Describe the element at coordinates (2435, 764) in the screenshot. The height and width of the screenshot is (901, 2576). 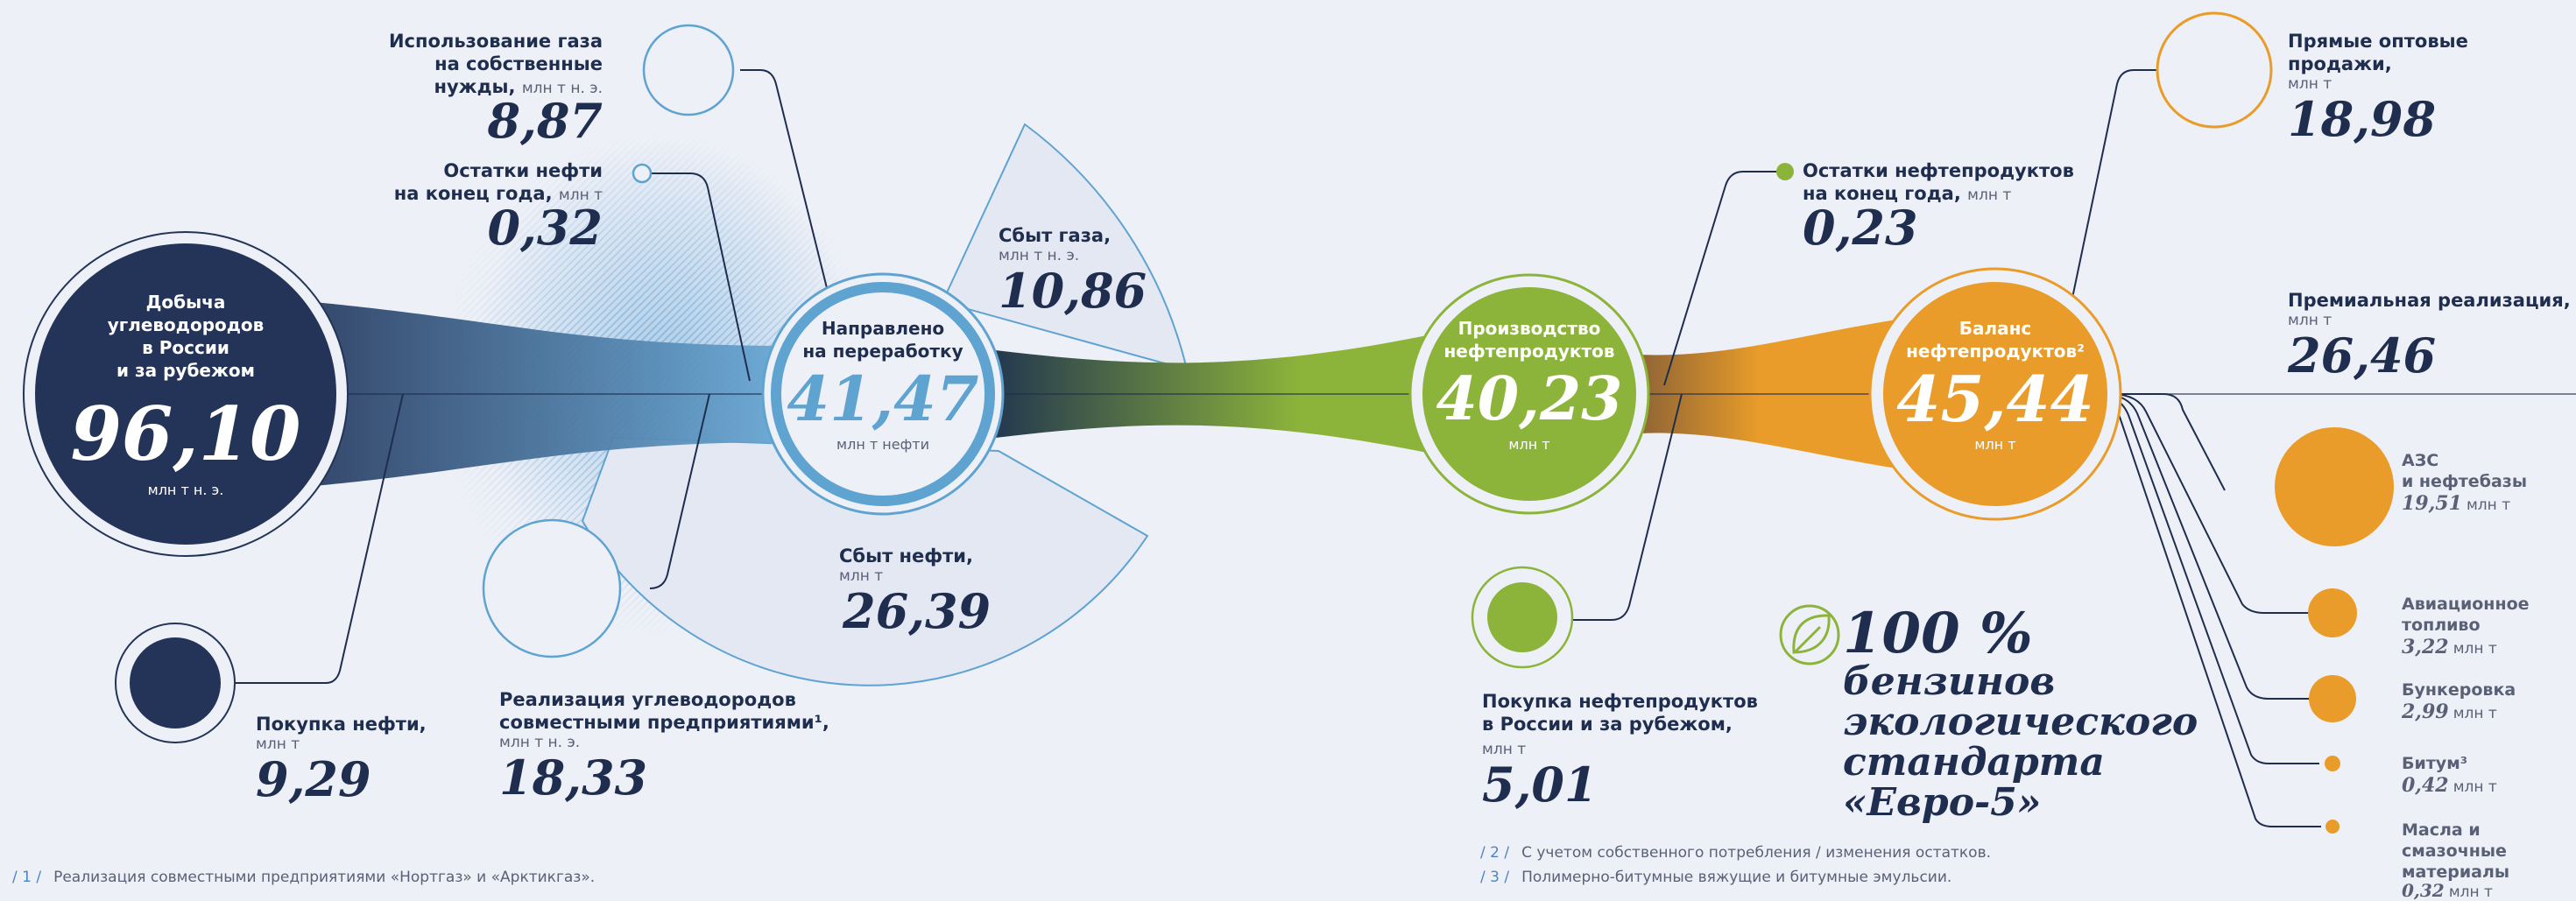
I see `premium-item-label: Битум³` at that location.